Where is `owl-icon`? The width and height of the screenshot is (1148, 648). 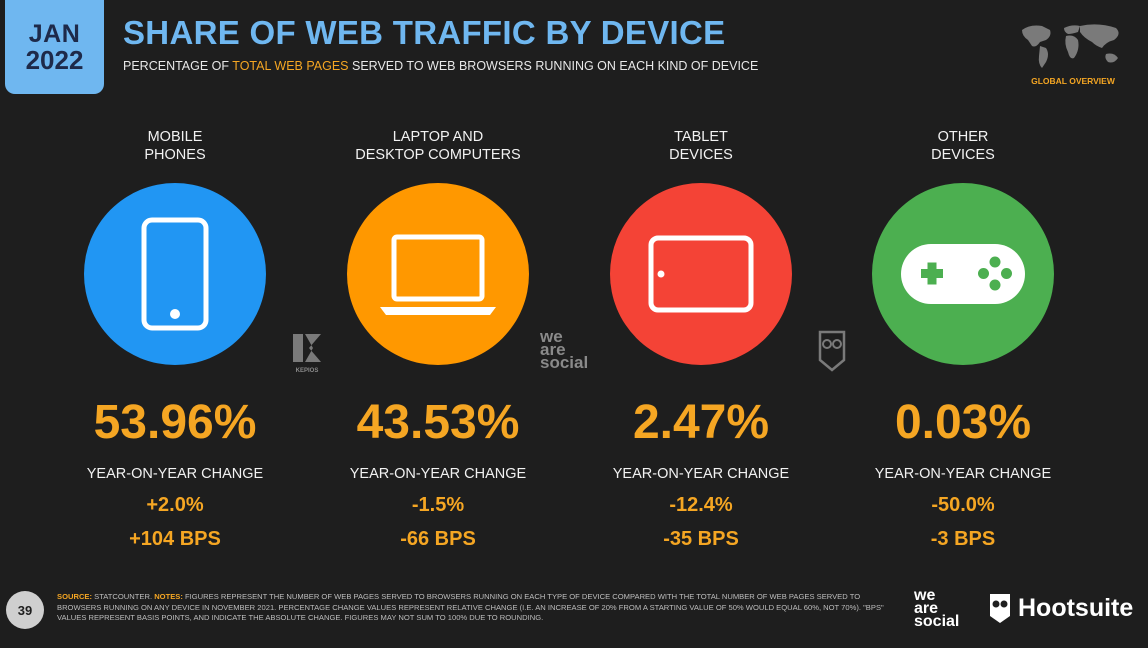 owl-icon is located at coordinates (1000, 608).